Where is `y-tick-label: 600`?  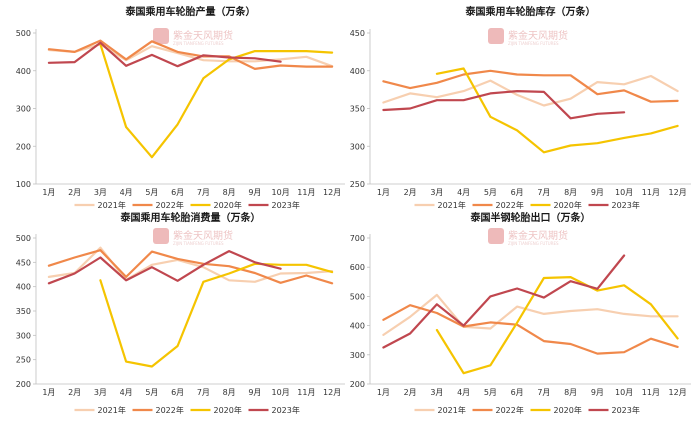 y-tick-label: 600 is located at coordinates (357, 267).